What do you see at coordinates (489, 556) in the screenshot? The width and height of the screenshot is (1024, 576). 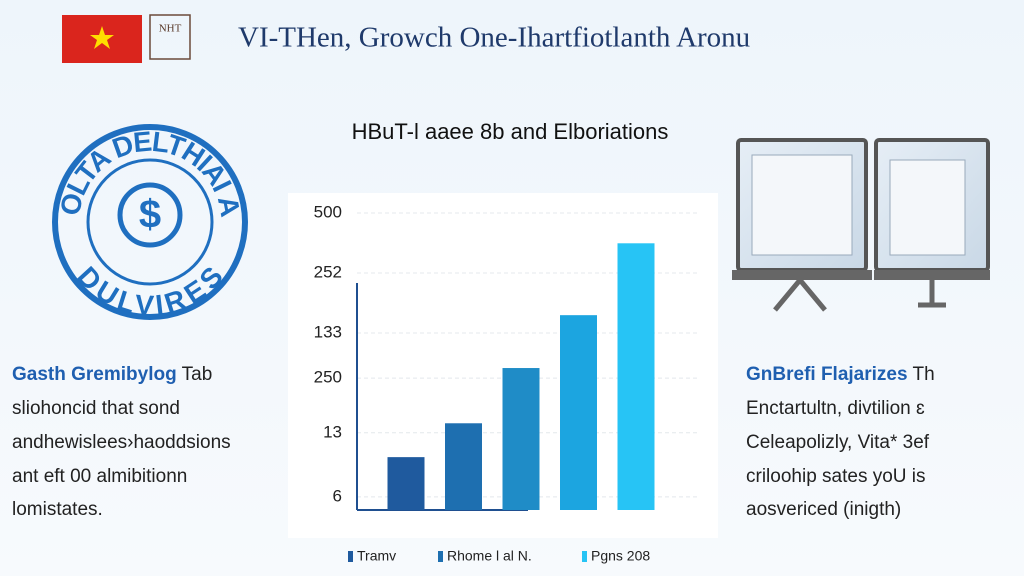 I see `legend-label: Rhome l al N.` at bounding box center [489, 556].